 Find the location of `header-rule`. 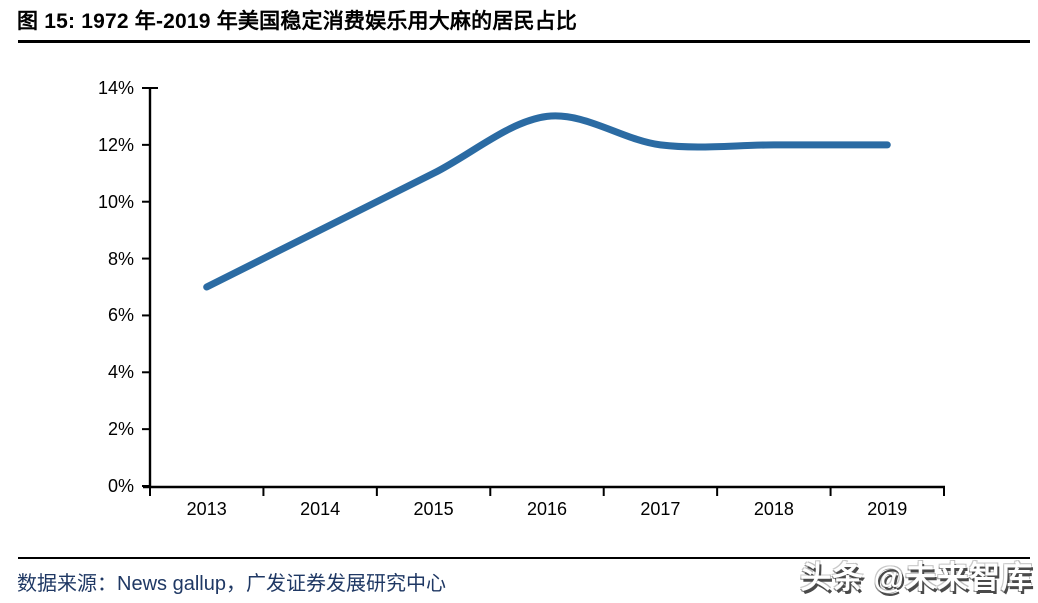

header-rule is located at coordinates (524, 41).